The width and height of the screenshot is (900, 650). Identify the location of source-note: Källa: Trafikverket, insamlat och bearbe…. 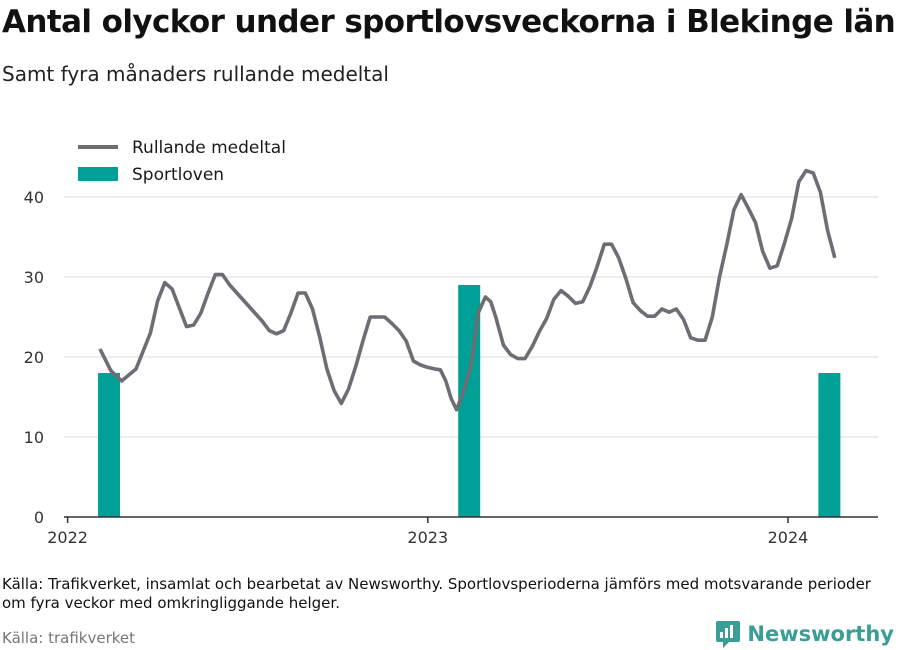
(436, 593).